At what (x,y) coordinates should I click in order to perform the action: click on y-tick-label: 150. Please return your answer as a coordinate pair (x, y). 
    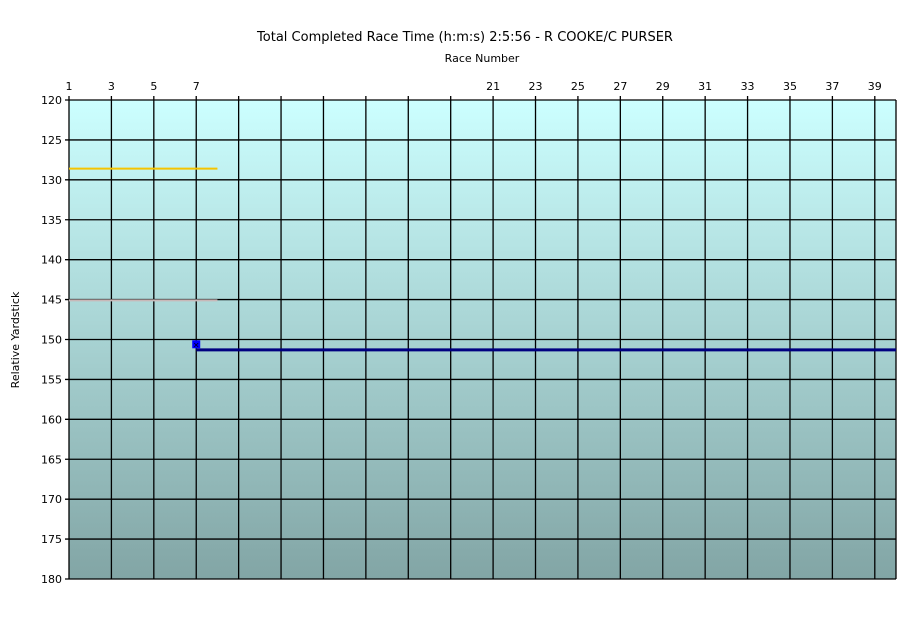
    Looking at the image, I should click on (51, 340).